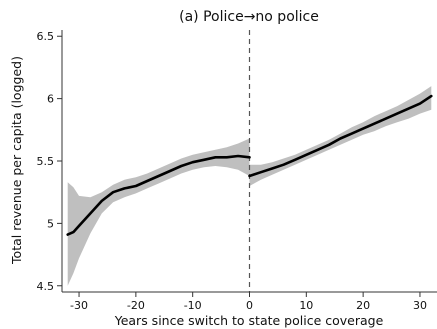 This screenshot has height=329, width=437. I want to click on fit-line-pre, so click(158, 195).